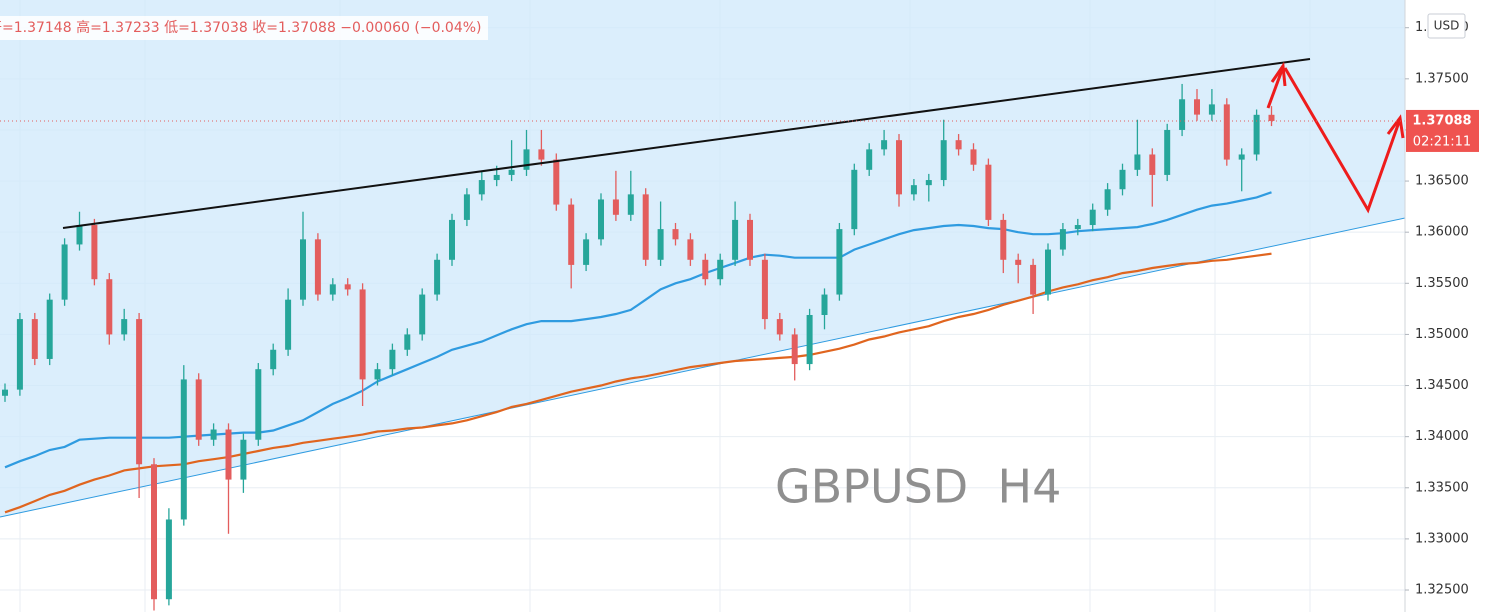 The height and width of the screenshot is (612, 1489). Describe the element at coordinates (918, 487) in the screenshot. I see `watermark: GBPUSD H4` at that location.